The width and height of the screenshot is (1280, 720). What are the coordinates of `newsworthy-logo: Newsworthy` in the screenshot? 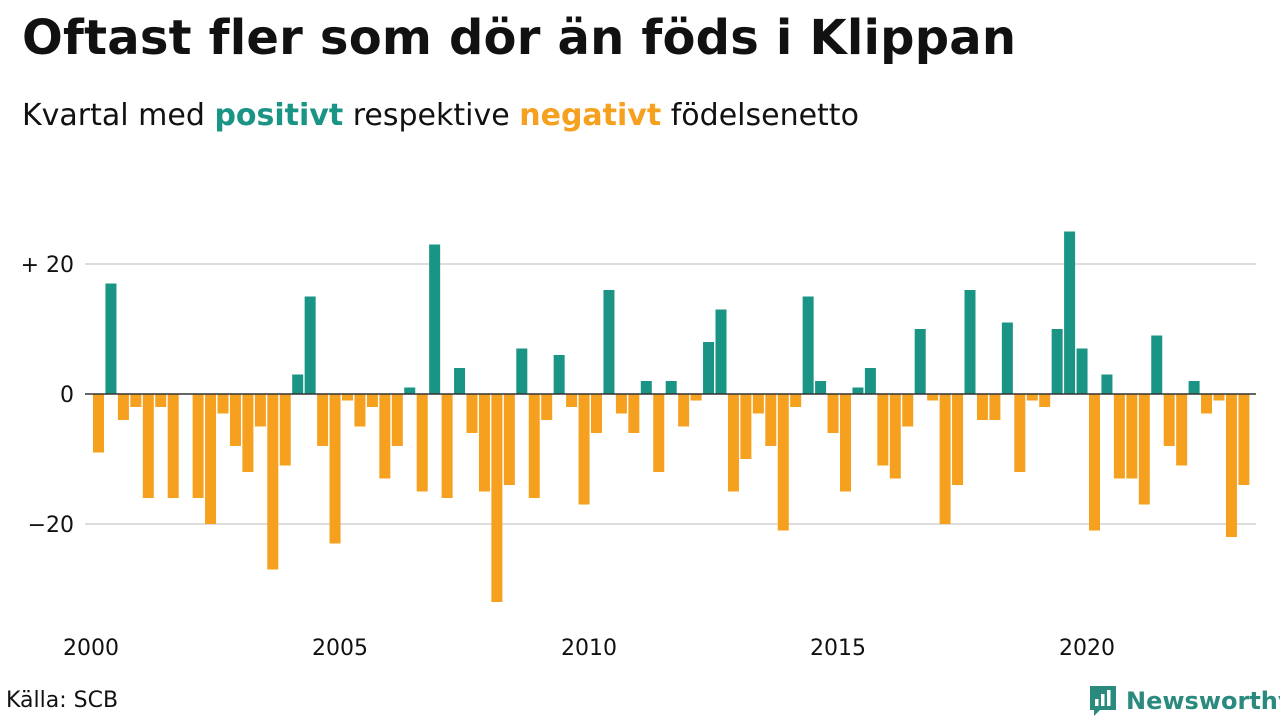 It's located at (1184, 701).